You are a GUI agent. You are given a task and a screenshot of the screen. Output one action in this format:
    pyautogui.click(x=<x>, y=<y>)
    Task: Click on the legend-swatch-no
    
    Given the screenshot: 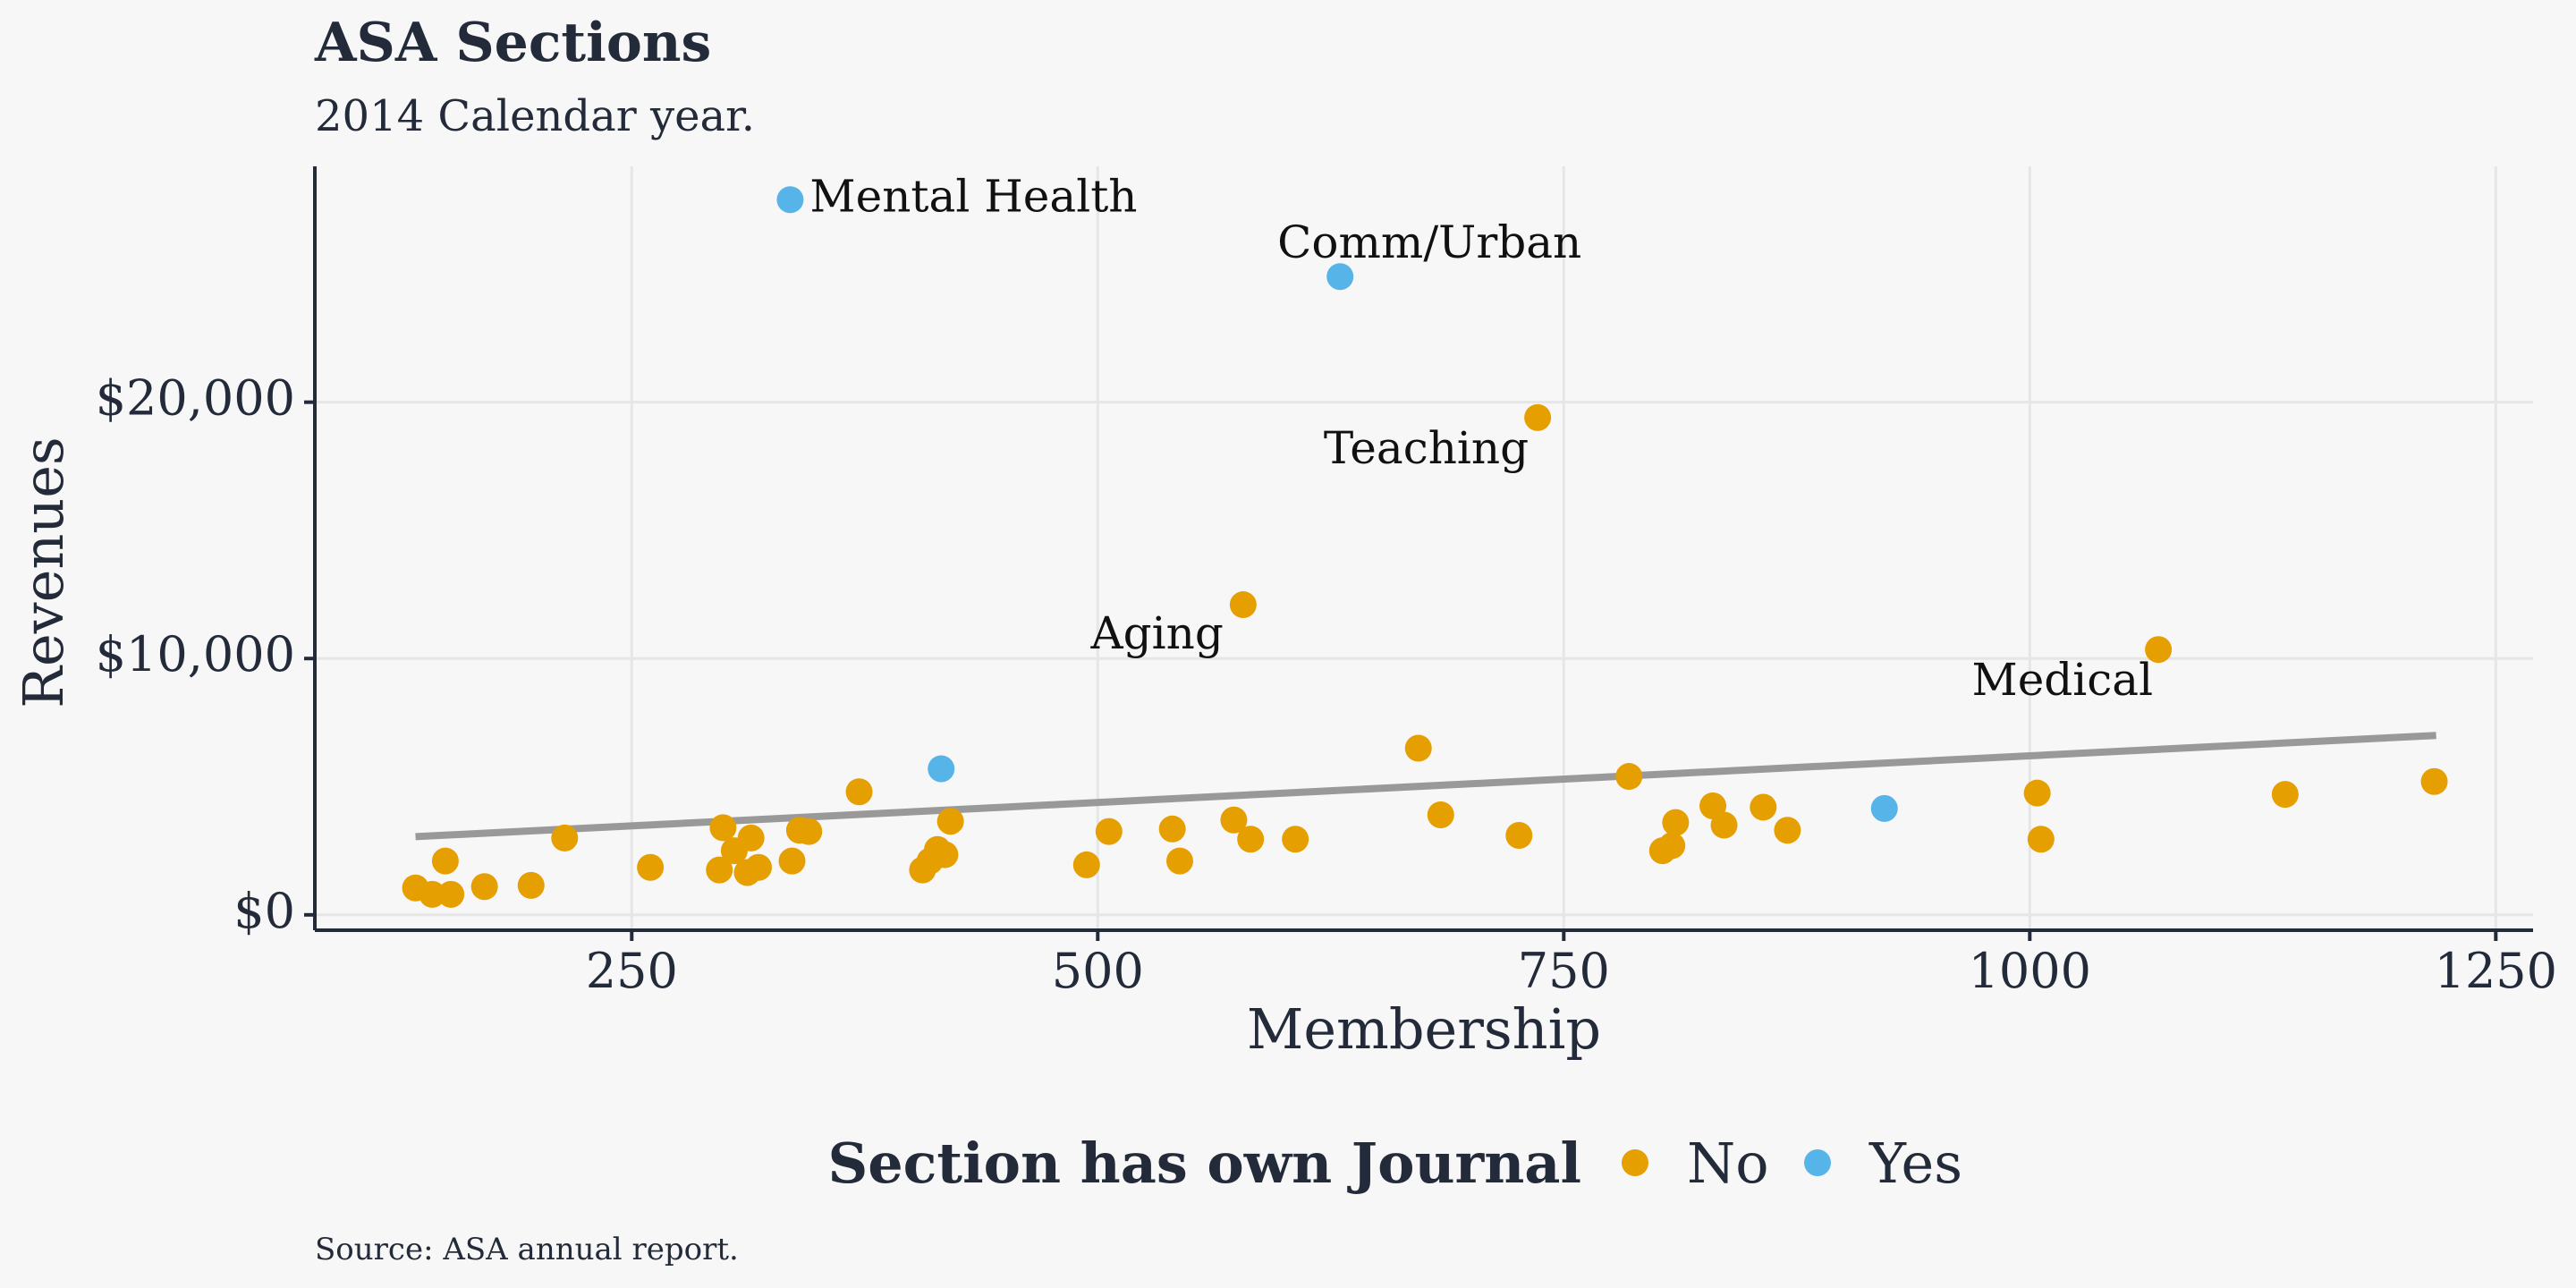 What is the action you would take?
    pyautogui.click(x=1635, y=1162)
    